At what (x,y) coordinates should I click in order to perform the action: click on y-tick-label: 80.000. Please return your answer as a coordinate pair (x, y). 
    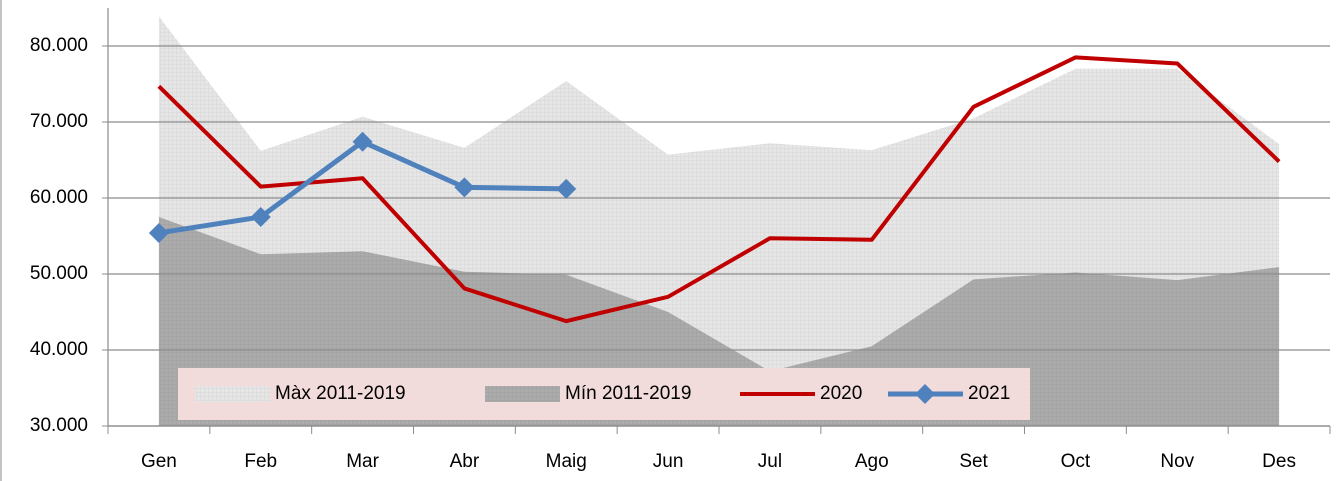
    Looking at the image, I should click on (59, 45).